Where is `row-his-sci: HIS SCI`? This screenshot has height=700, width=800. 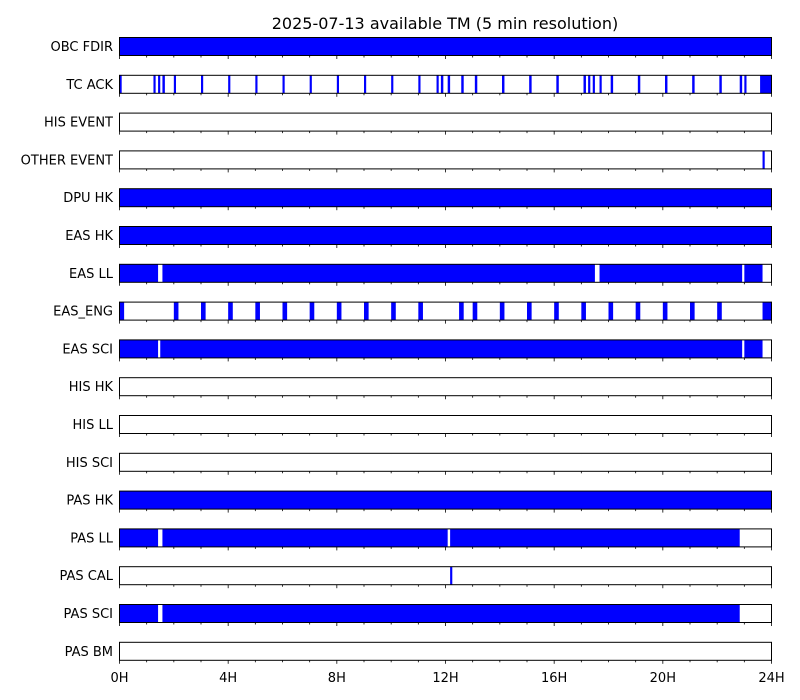
row-his-sci: HIS SCI is located at coordinates (419, 463).